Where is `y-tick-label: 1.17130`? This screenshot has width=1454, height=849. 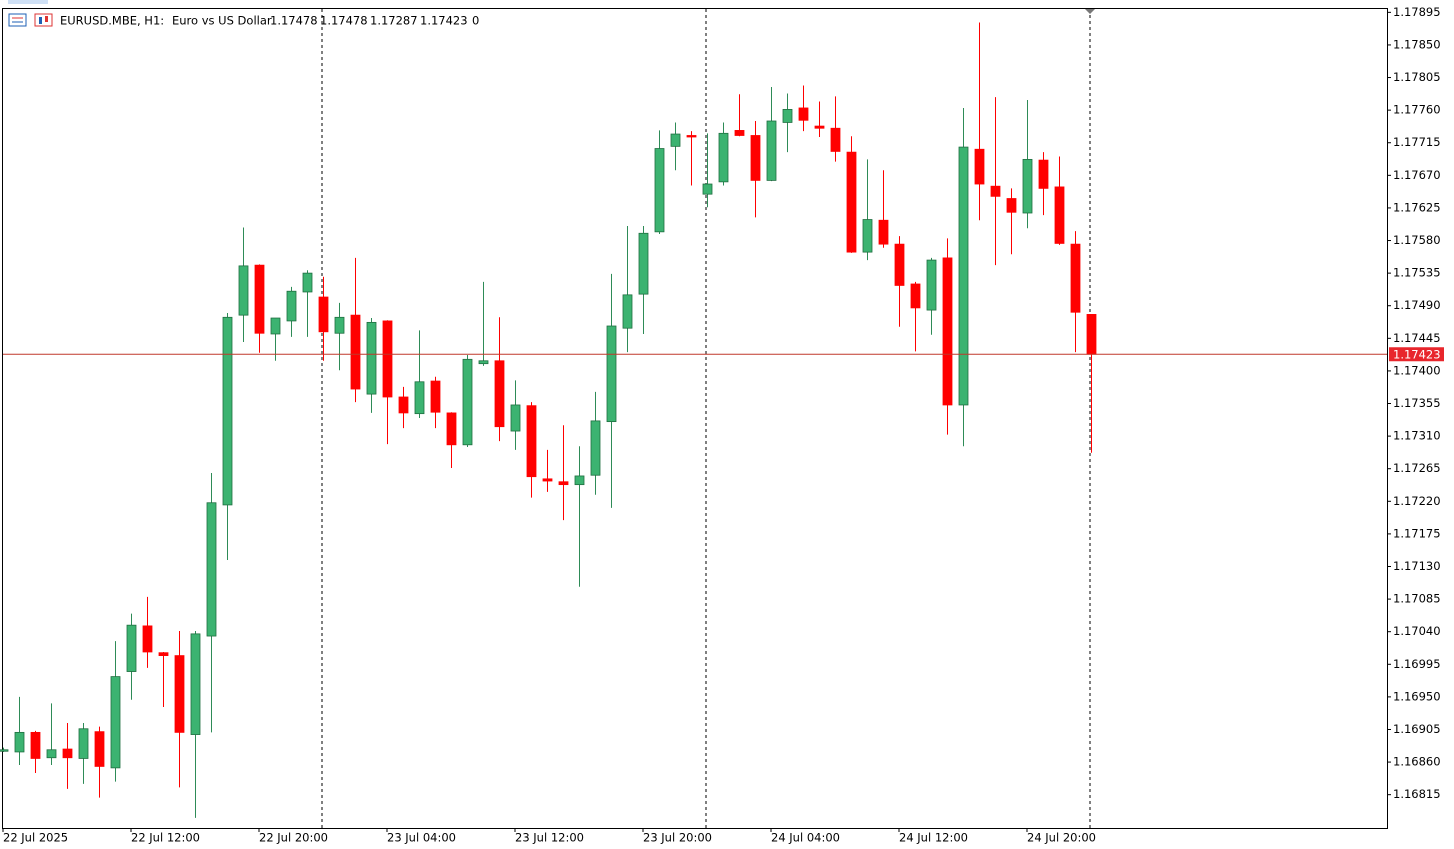 y-tick-label: 1.17130 is located at coordinates (1417, 566).